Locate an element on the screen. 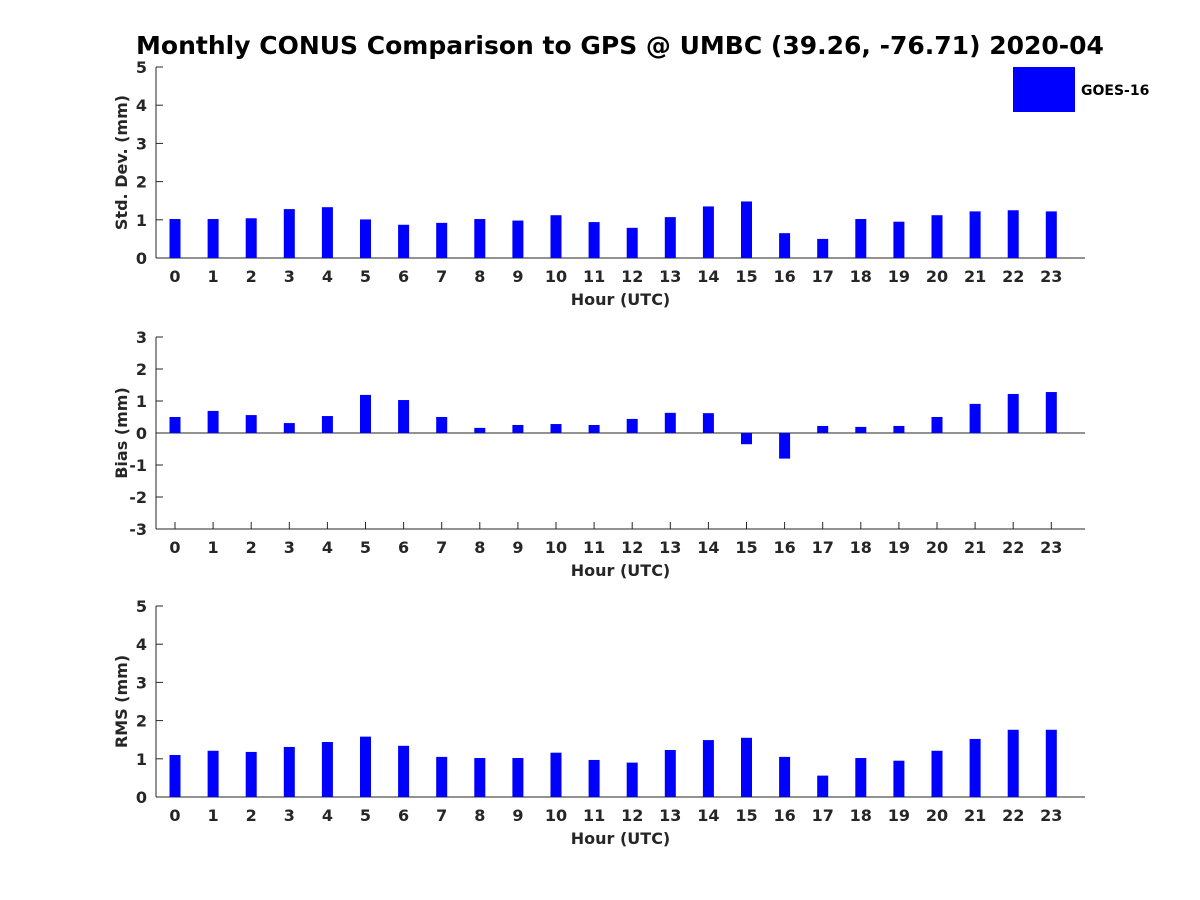 This screenshot has height=900, width=1200. bias-xtick-label: 11 is located at coordinates (594, 547).